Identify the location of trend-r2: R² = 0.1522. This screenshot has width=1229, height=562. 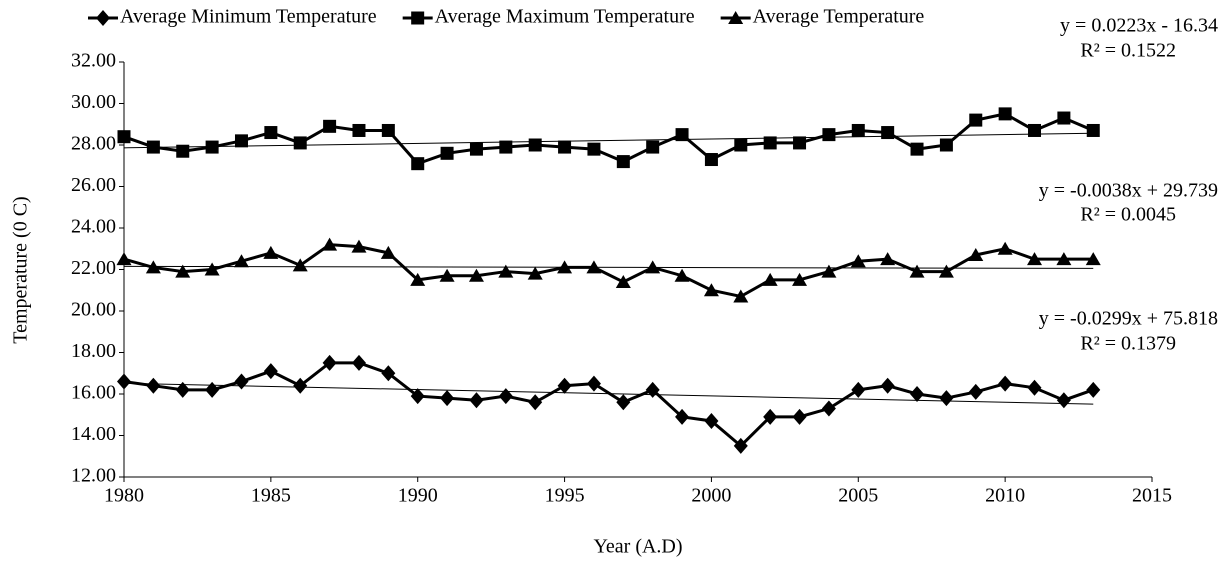
(1128, 51).